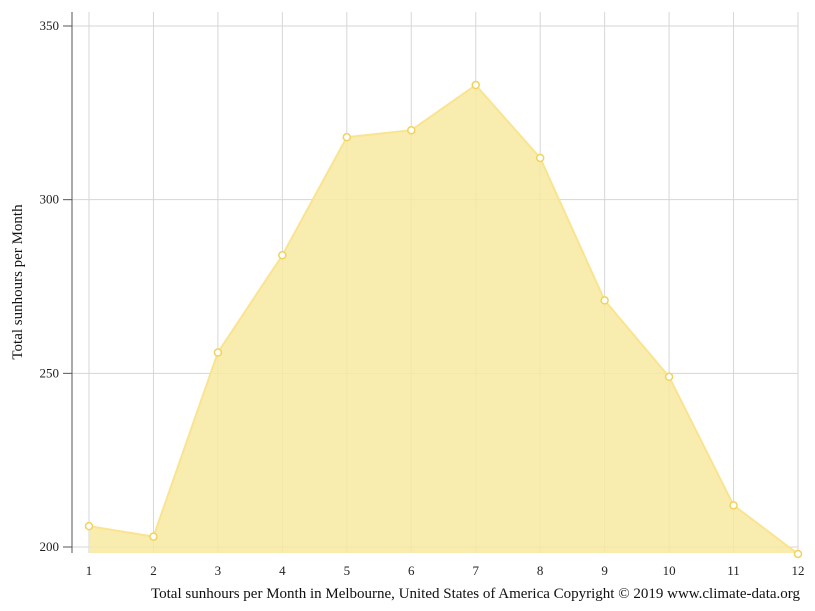  Describe the element at coordinates (604, 570) in the screenshot. I see `x-tick-label-9: 9` at that location.